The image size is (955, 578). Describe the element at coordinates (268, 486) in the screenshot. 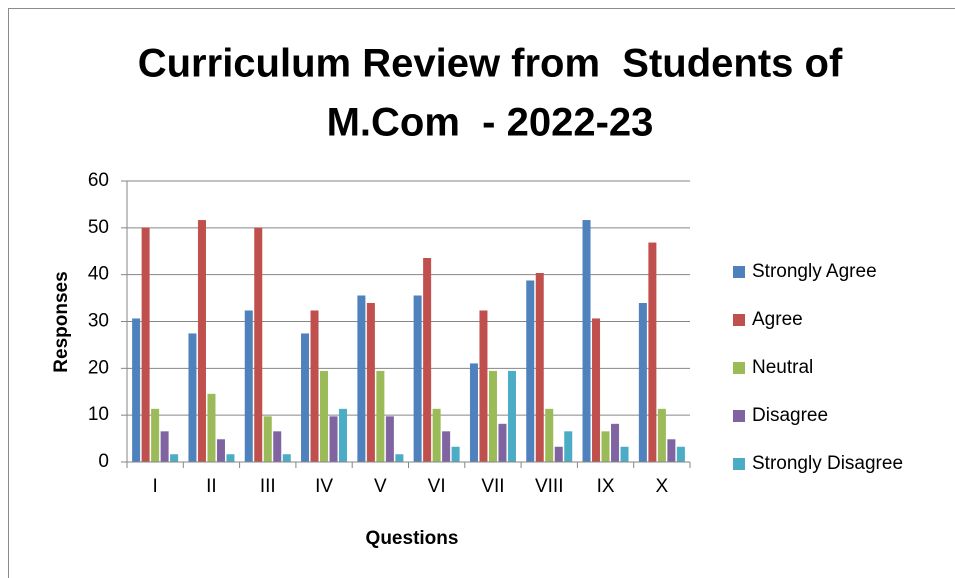

I see `x-tick-label: III` at that location.